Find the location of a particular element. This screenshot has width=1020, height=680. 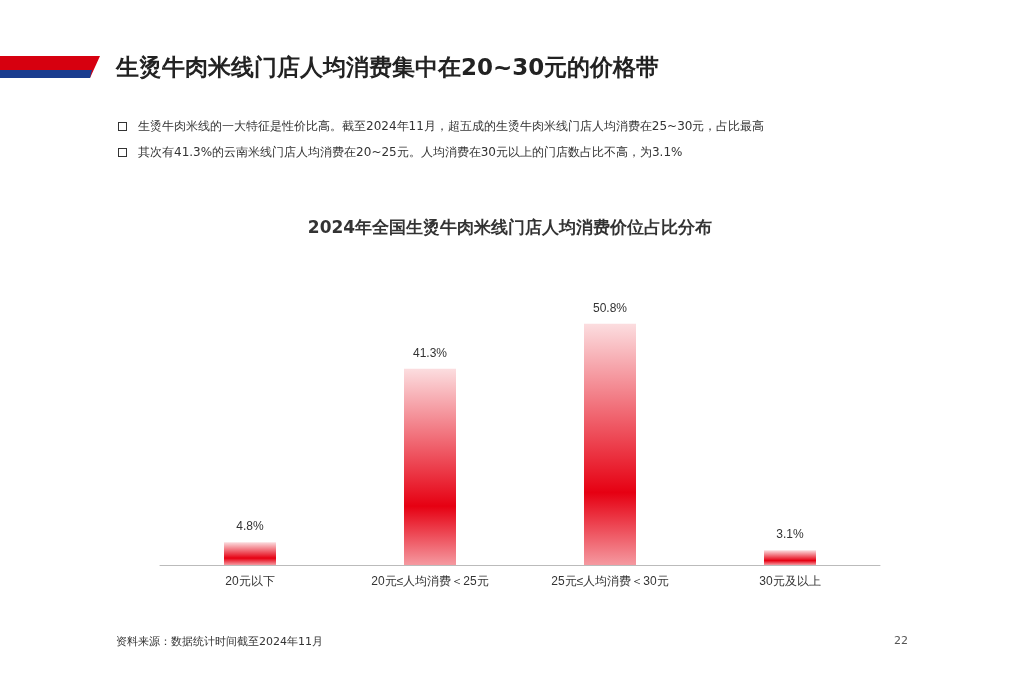

data-label: 50.8% is located at coordinates (610, 307).